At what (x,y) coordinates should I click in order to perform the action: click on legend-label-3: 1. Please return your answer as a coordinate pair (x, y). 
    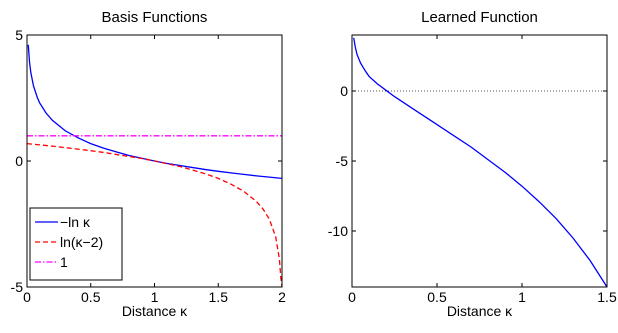
    Looking at the image, I should click on (64, 262).